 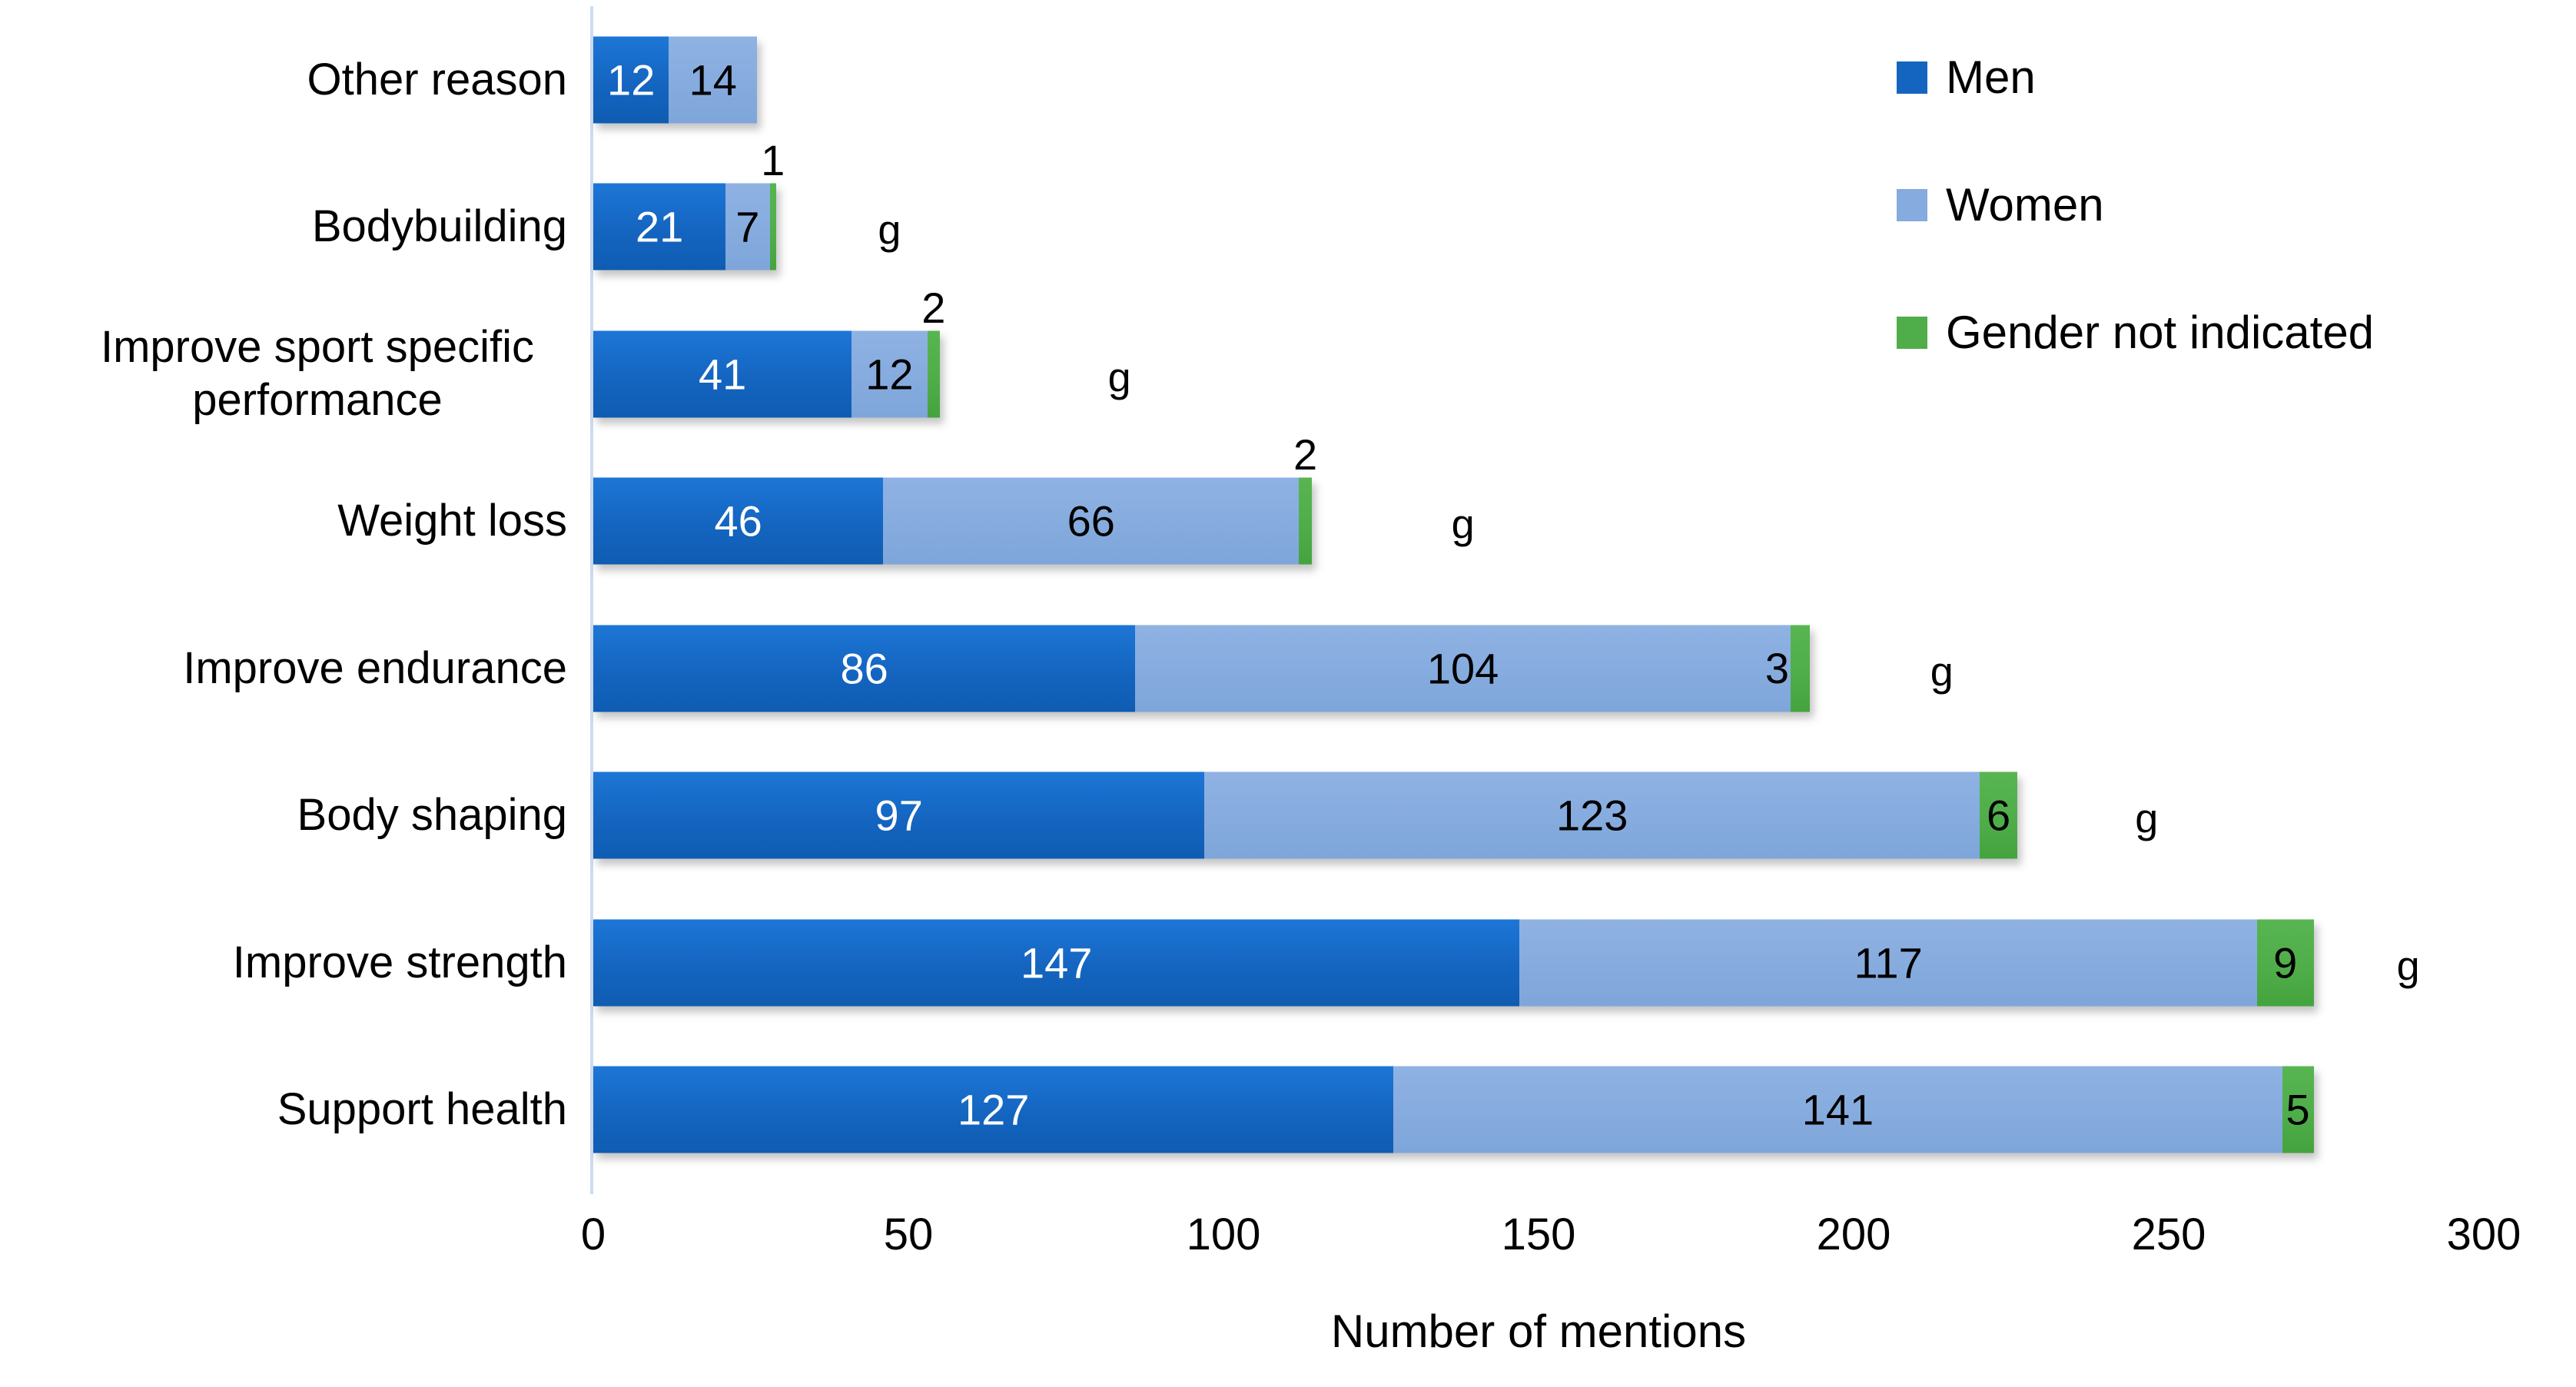 I want to click on women-segment: 117, so click(x=1888, y=963).